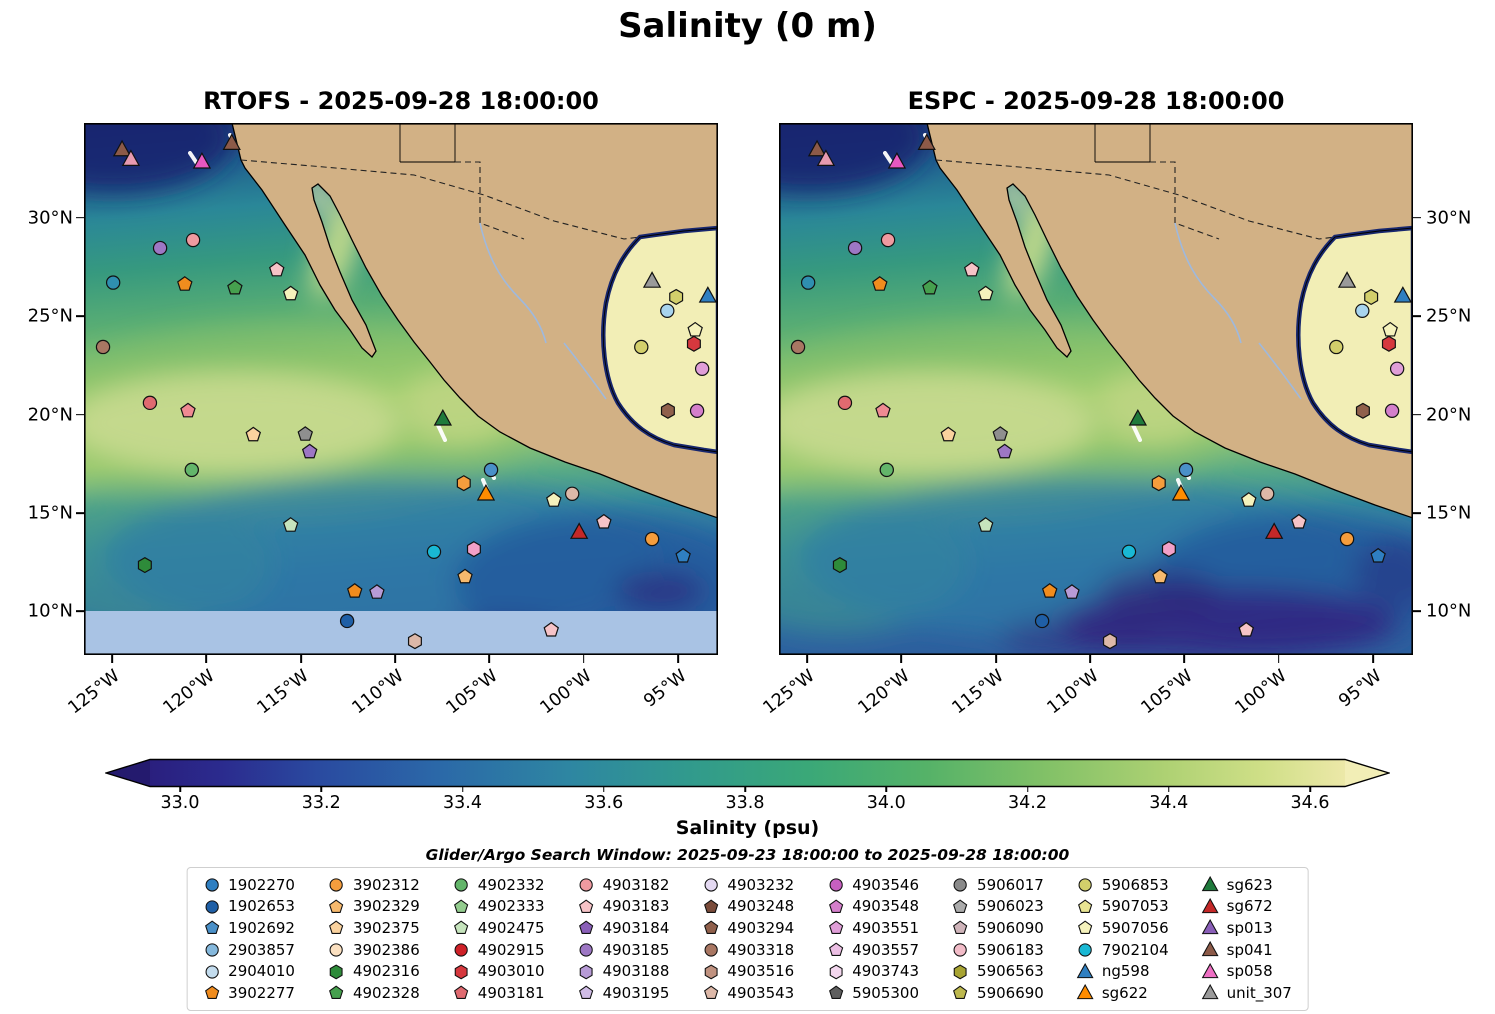  I want to click on legend-label: 4902475, so click(511, 927).